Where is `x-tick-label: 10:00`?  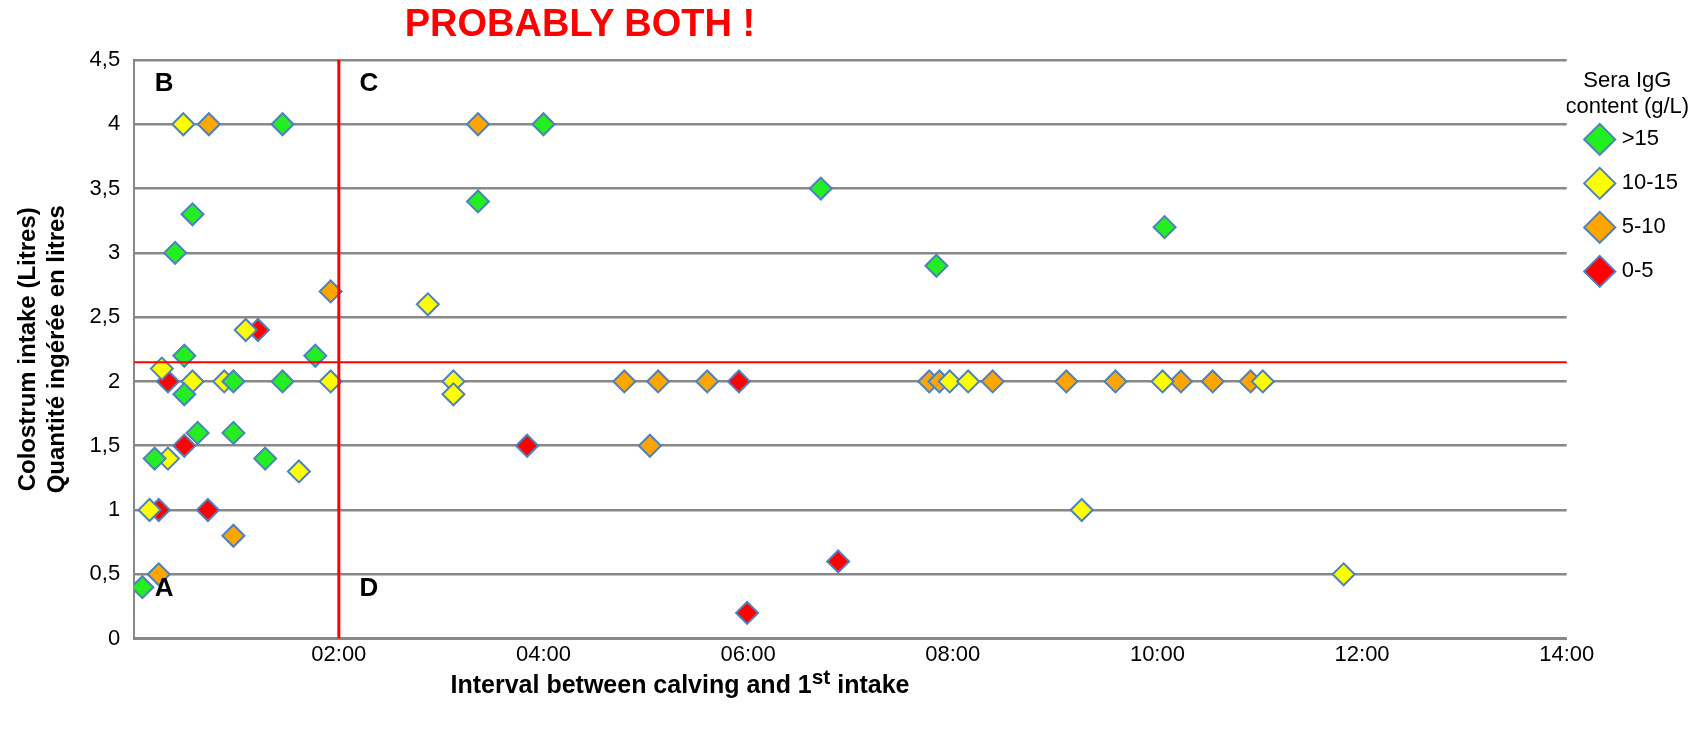
x-tick-label: 10:00 is located at coordinates (1157, 653).